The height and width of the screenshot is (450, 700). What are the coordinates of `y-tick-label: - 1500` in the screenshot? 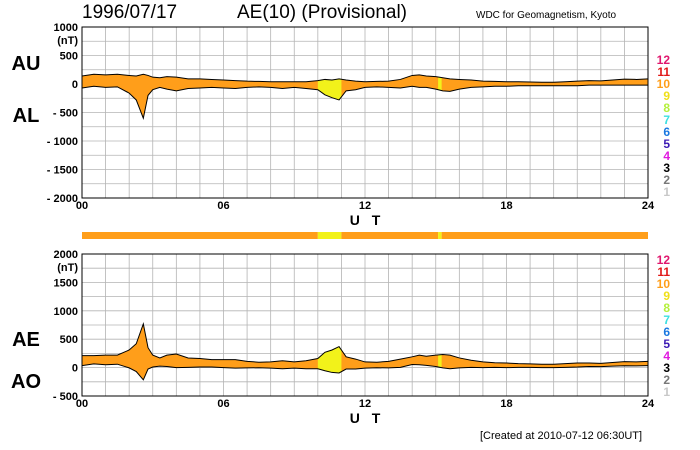 It's located at (62, 171).